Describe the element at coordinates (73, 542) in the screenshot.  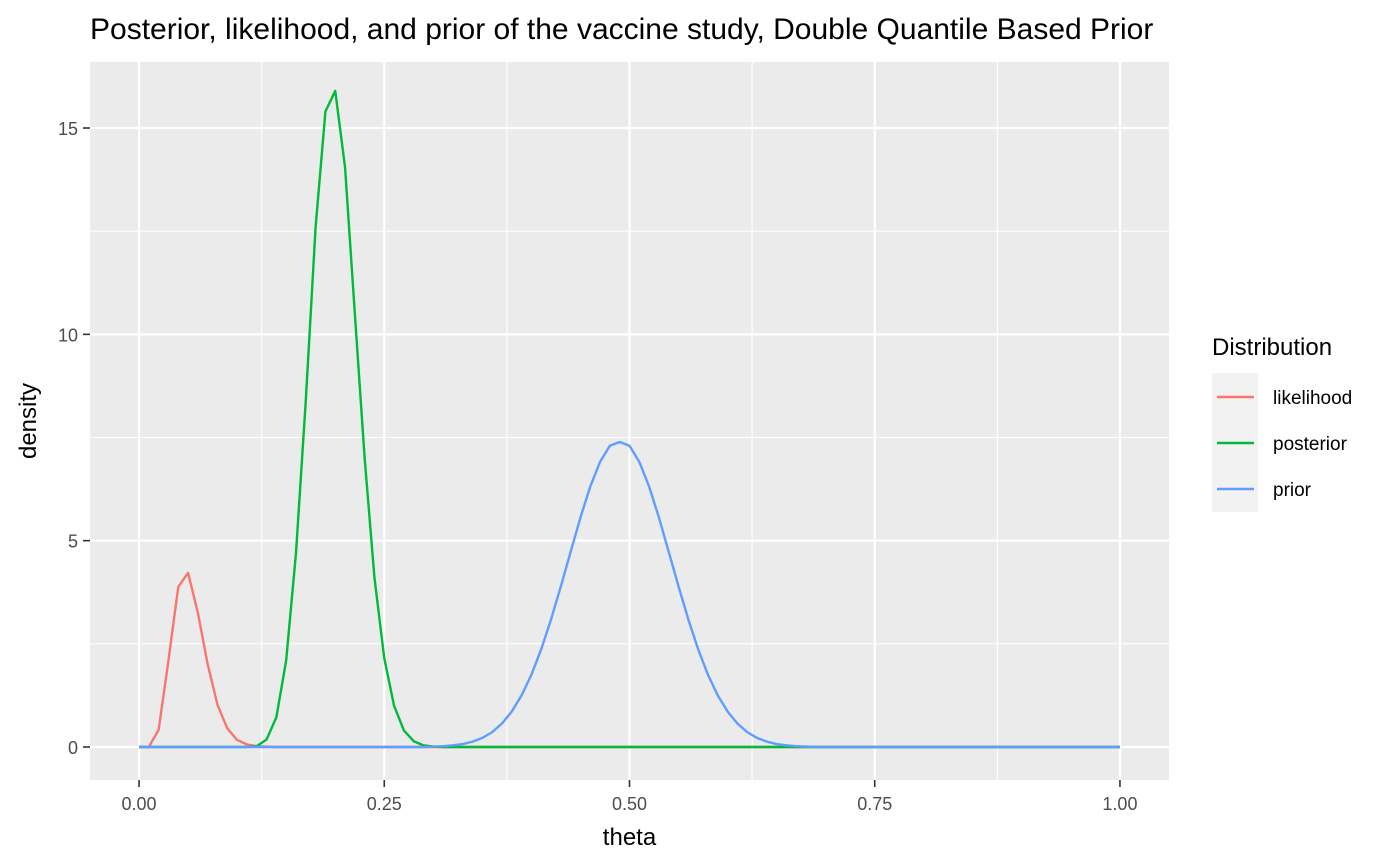
I see `y-tick-label: 5` at that location.